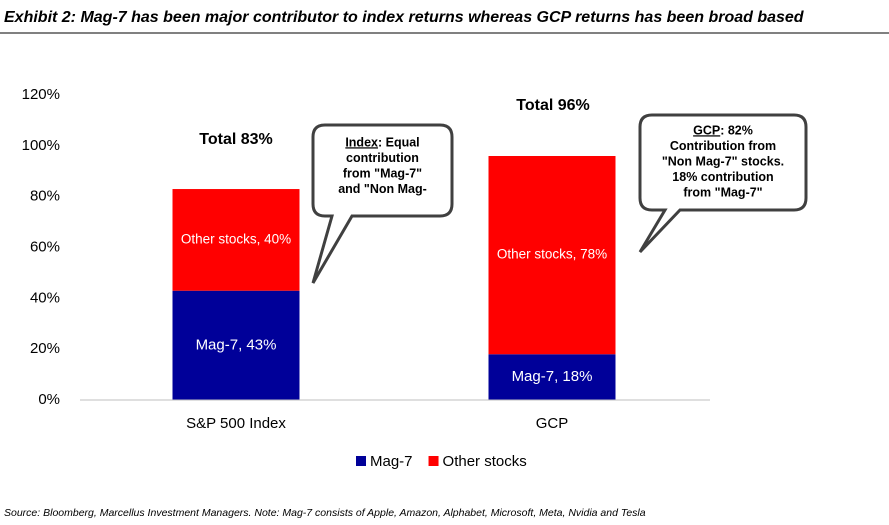 The height and width of the screenshot is (525, 889). Describe the element at coordinates (485, 461) in the screenshot. I see `legend-label: Other stocks` at that location.